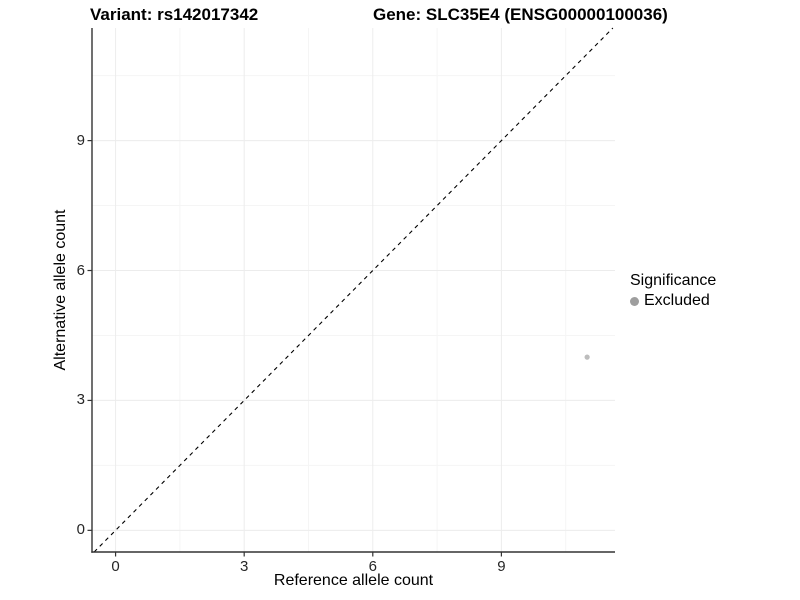 The width and height of the screenshot is (800, 600). What do you see at coordinates (80, 530) in the screenshot?
I see `y-tick-label: 0` at bounding box center [80, 530].